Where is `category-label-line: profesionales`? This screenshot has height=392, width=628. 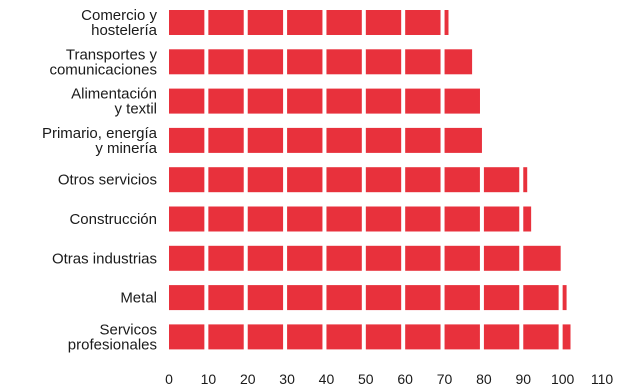
category-label-line: profesionales is located at coordinates (112, 344).